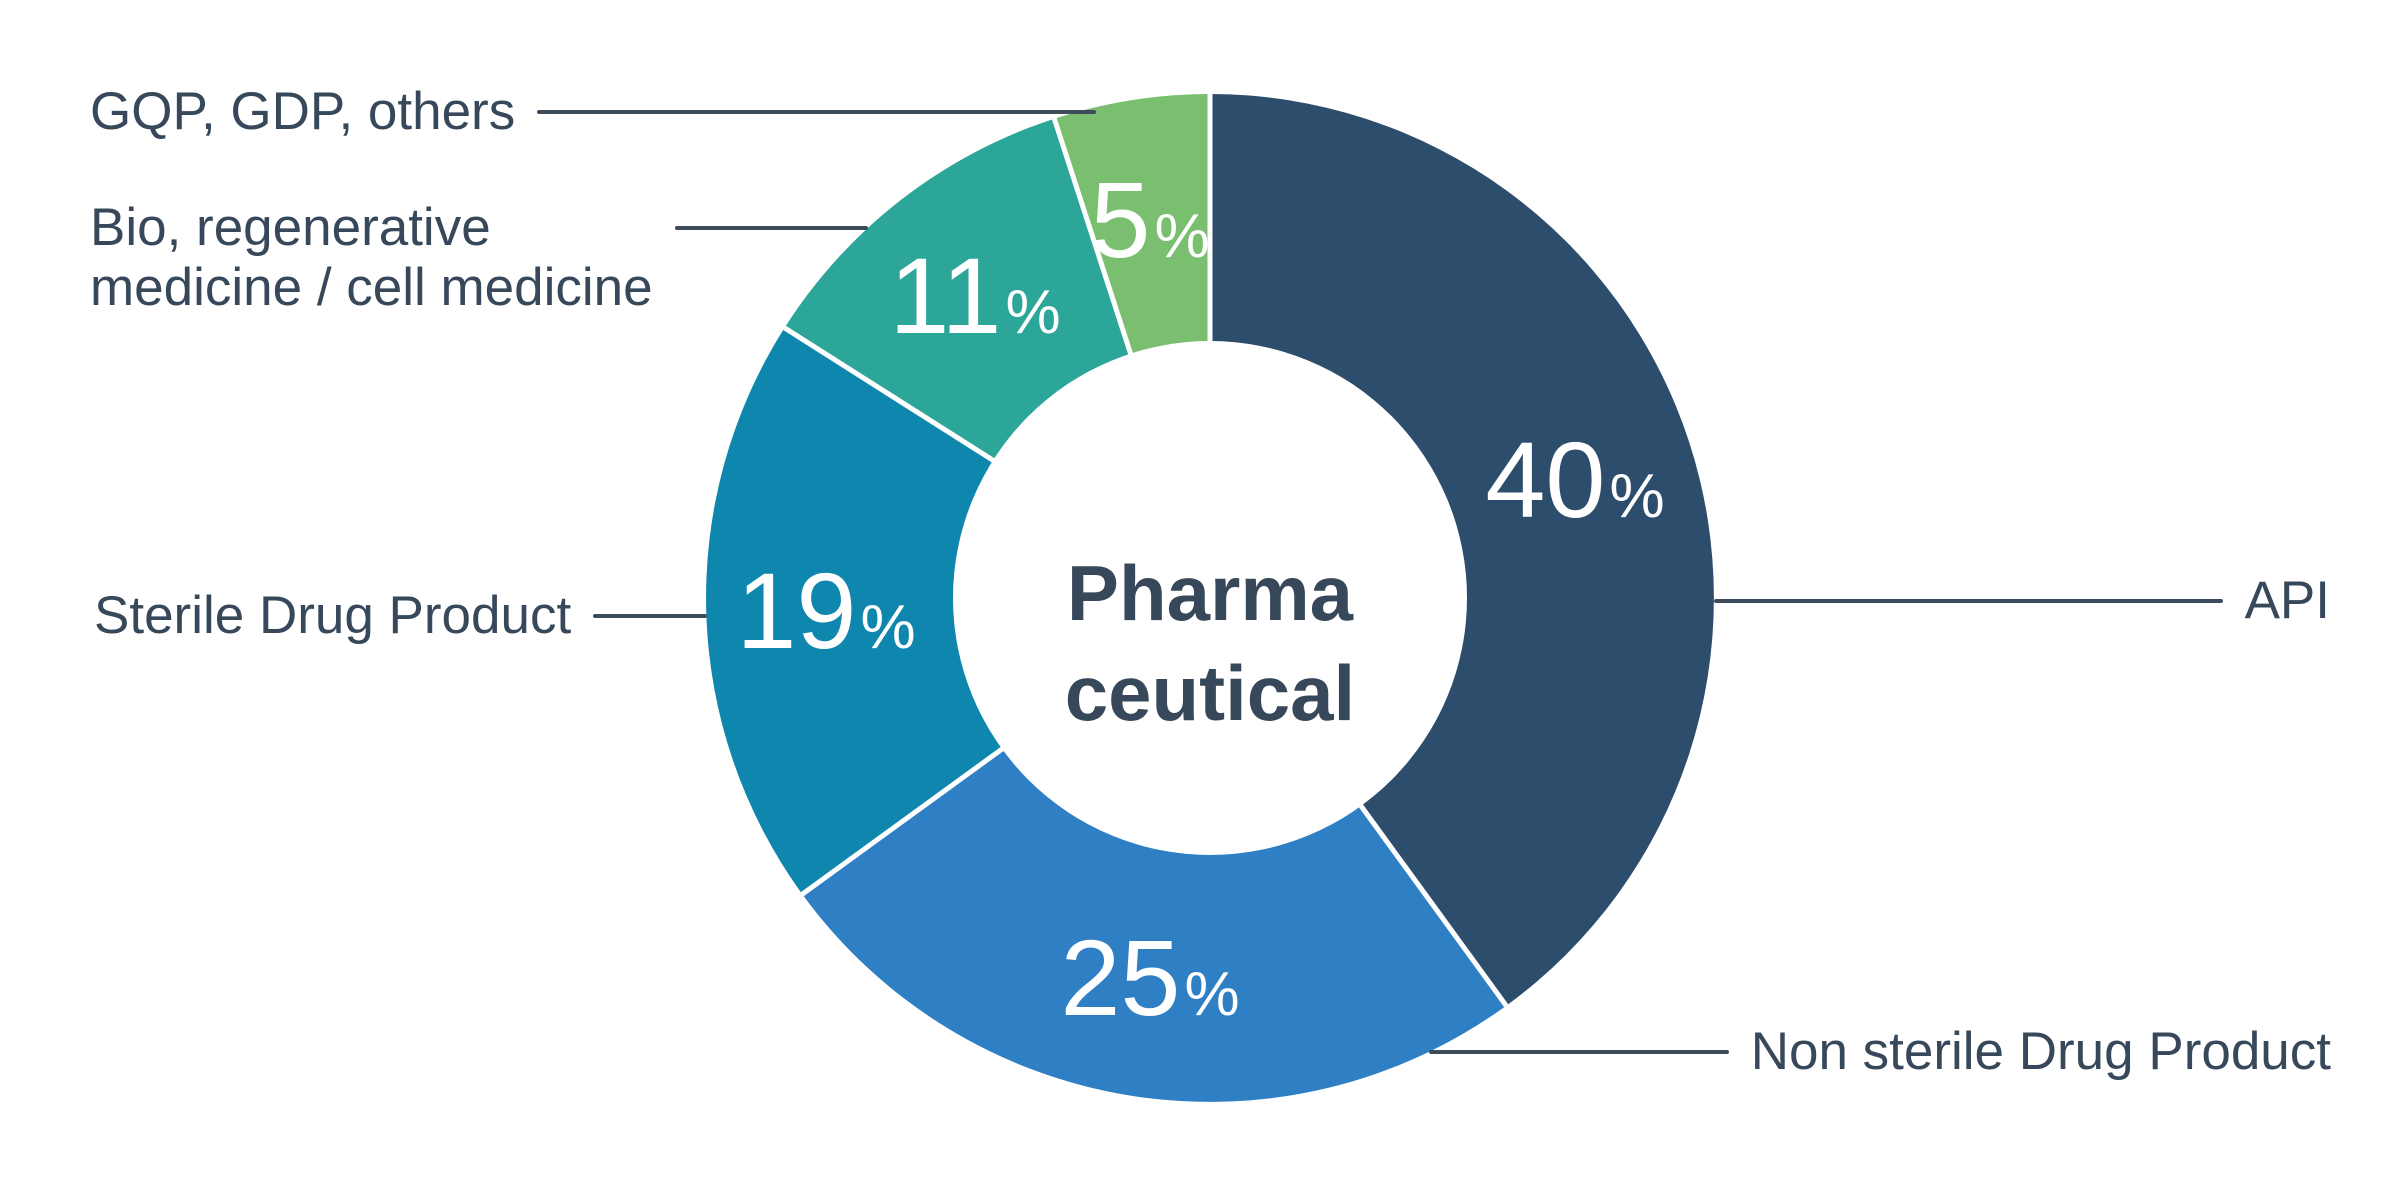 The height and width of the screenshot is (1200, 2400). Describe the element at coordinates (1210, 593) in the screenshot. I see `center-label-line-1: Pharma` at that location.